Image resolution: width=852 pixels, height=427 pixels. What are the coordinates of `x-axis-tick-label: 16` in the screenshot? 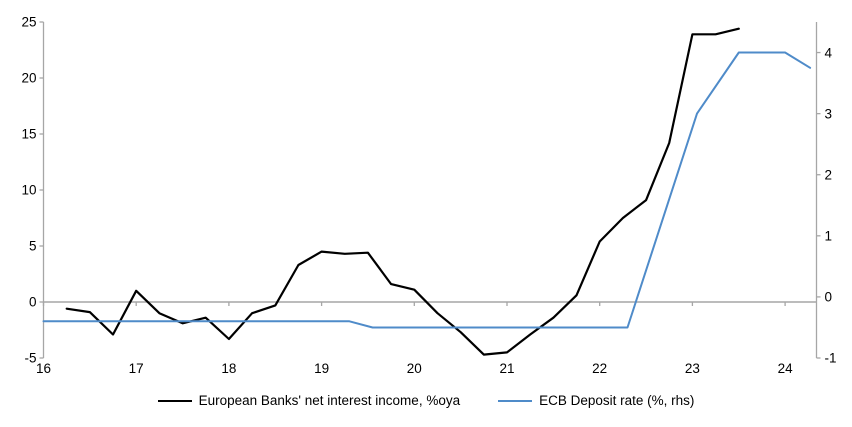 It's located at (43, 368).